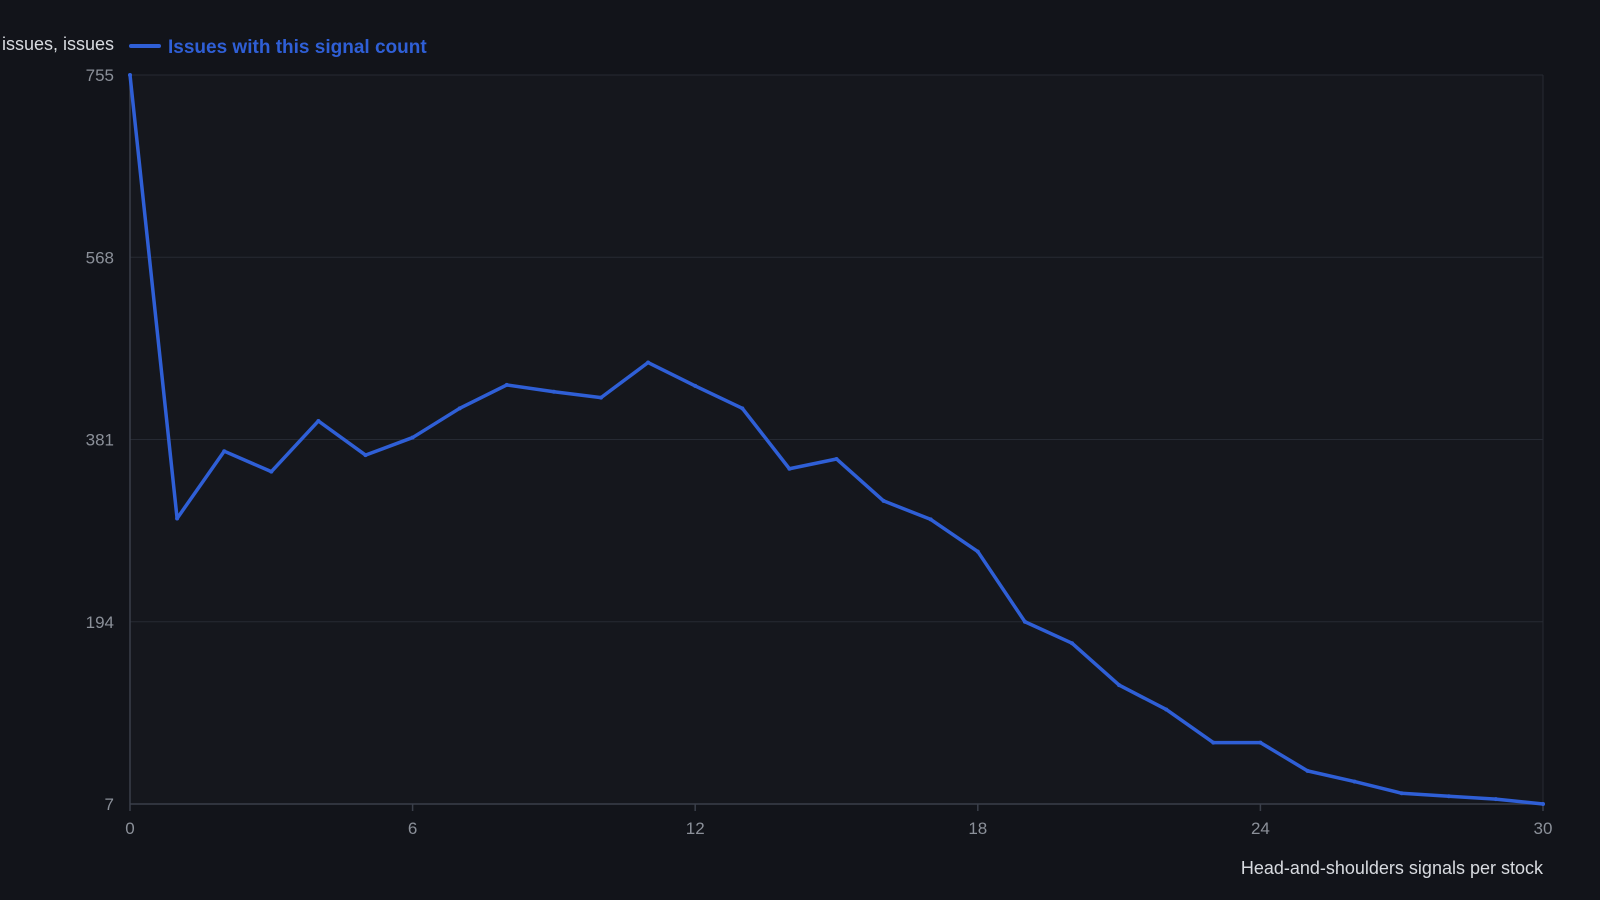 The width and height of the screenshot is (1600, 900). I want to click on legend: Issues with this signal count, so click(278, 47).